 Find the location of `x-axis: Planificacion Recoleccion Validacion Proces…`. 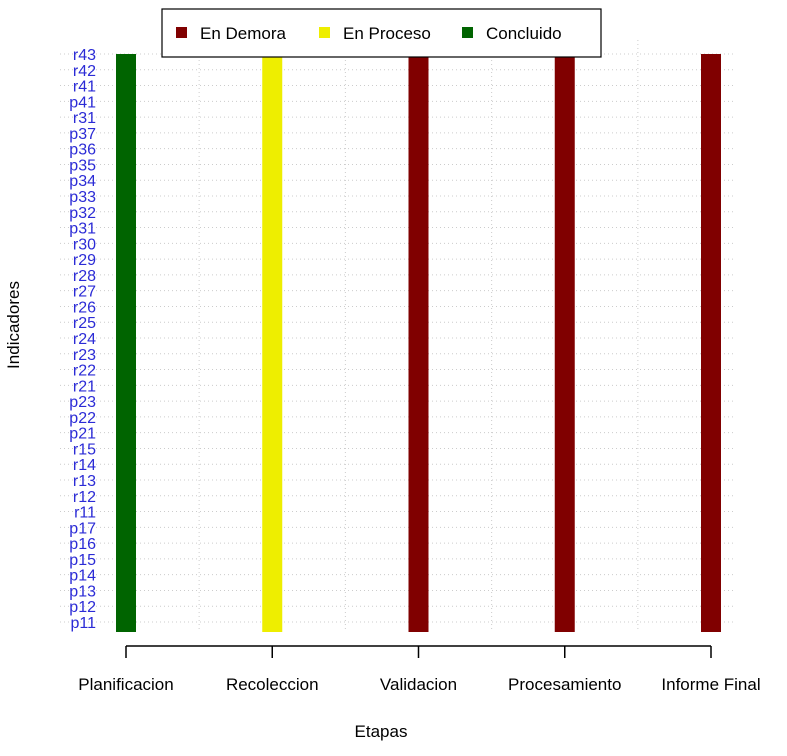

x-axis: Planificacion Recoleccion Validacion Proces… is located at coordinates (419, 669).